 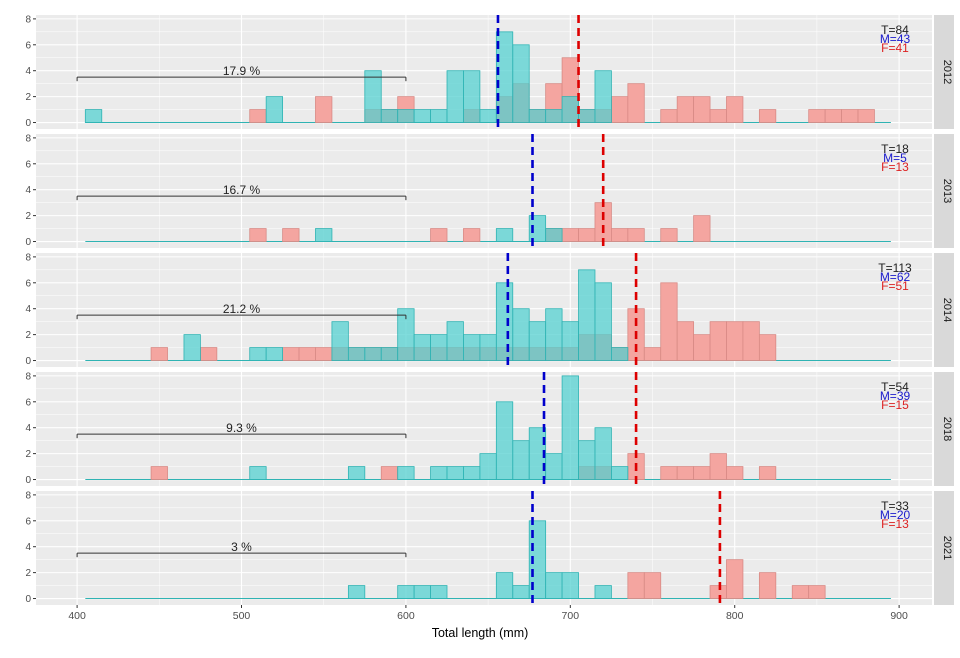 I want to click on x-tick-label: 400, so click(x=77, y=616).